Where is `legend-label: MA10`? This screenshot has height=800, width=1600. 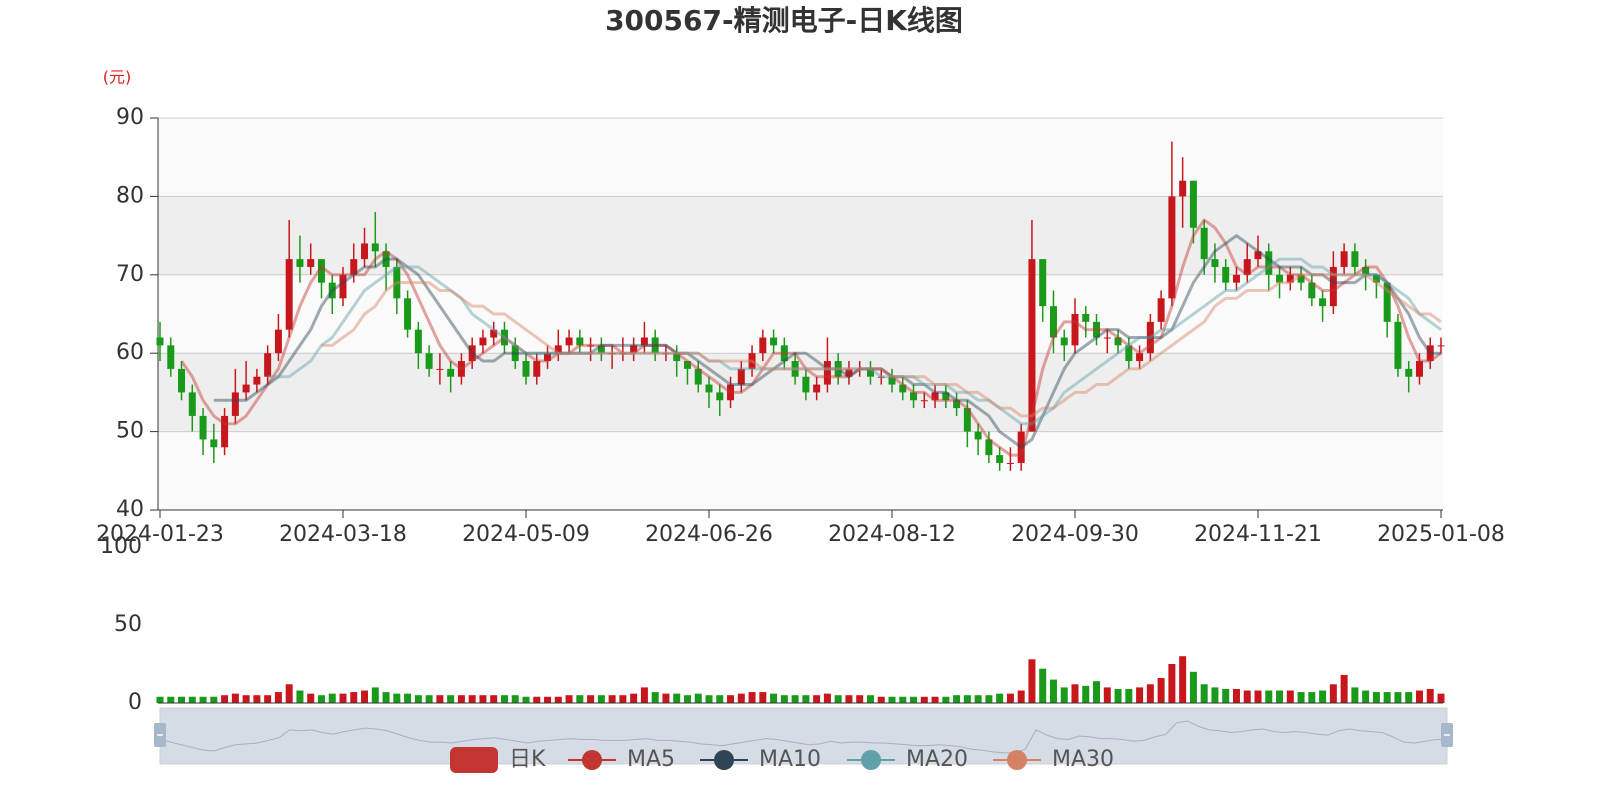 legend-label: MA10 is located at coordinates (790, 759).